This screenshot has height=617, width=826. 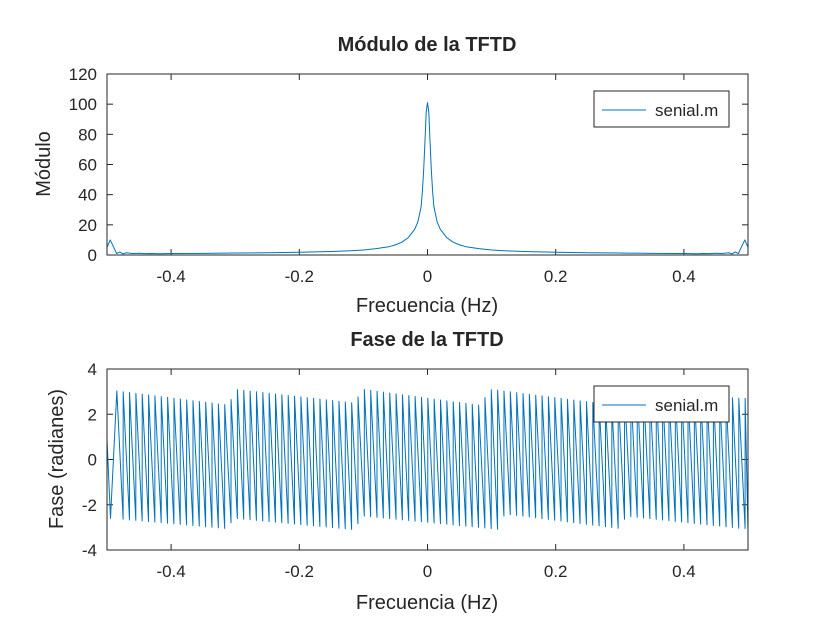 I want to click on phase-x-axis-label: Frecuencia (Hz), so click(x=427, y=603).